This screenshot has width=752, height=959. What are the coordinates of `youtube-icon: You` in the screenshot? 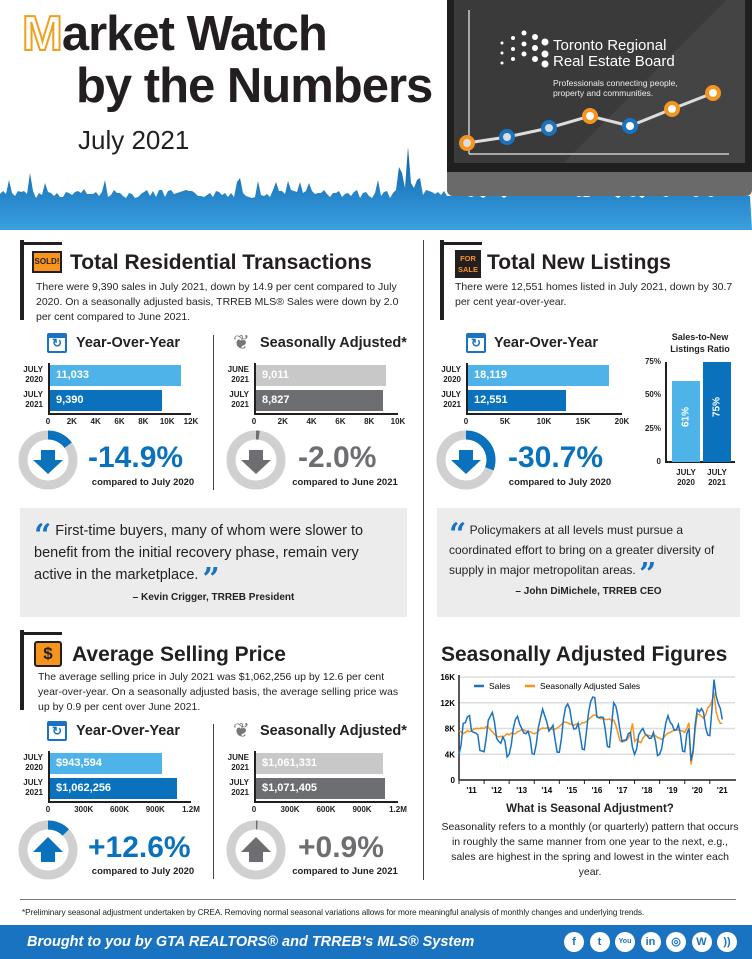 It's located at (625, 942).